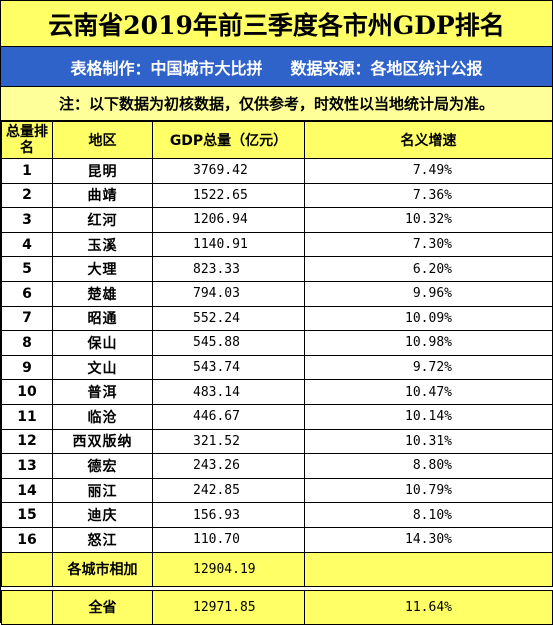  Describe the element at coordinates (228, 490) in the screenshot. I see `gdp-cell: 242.85` at that location.